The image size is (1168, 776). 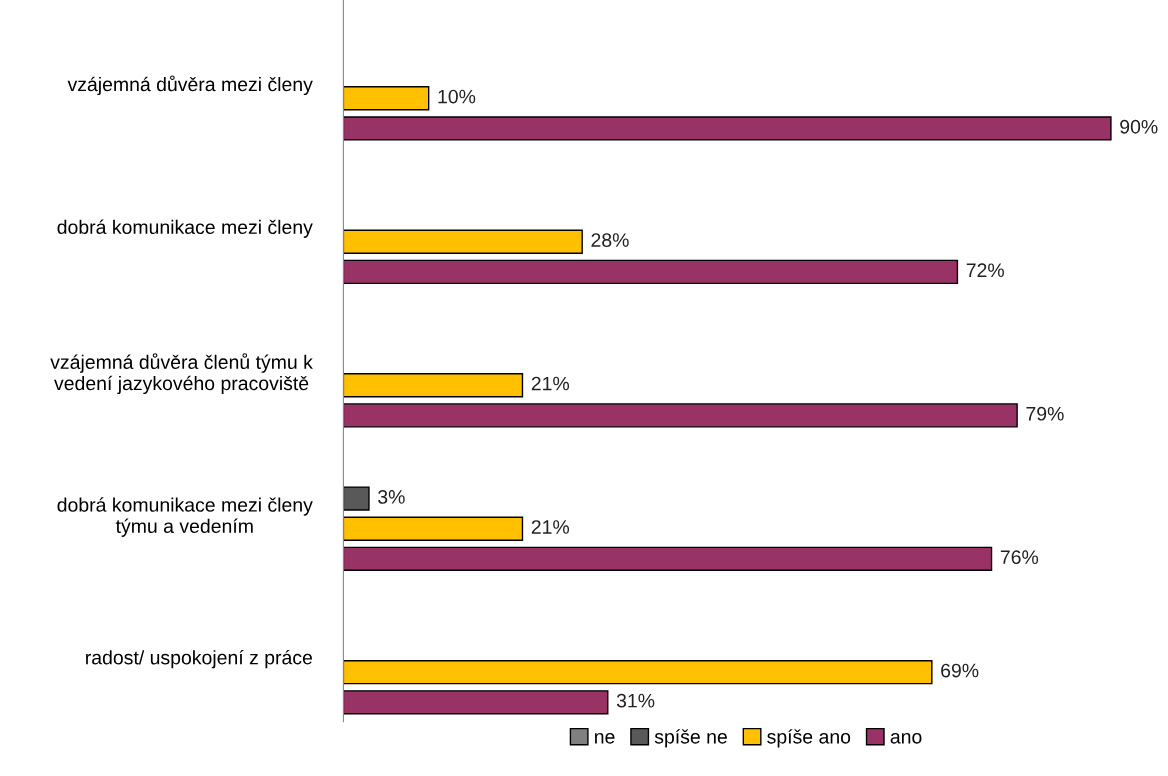 What do you see at coordinates (610, 240) in the screenshot?
I see `data-label: 28%` at bounding box center [610, 240].